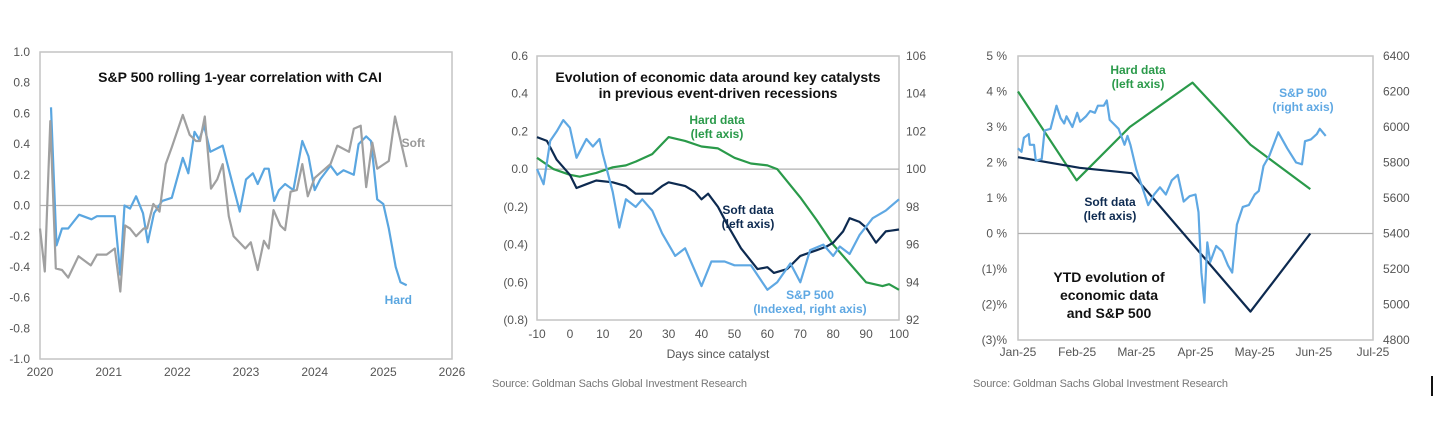 The height and width of the screenshot is (424, 1456). I want to click on x-tick-label: 40, so click(702, 334).